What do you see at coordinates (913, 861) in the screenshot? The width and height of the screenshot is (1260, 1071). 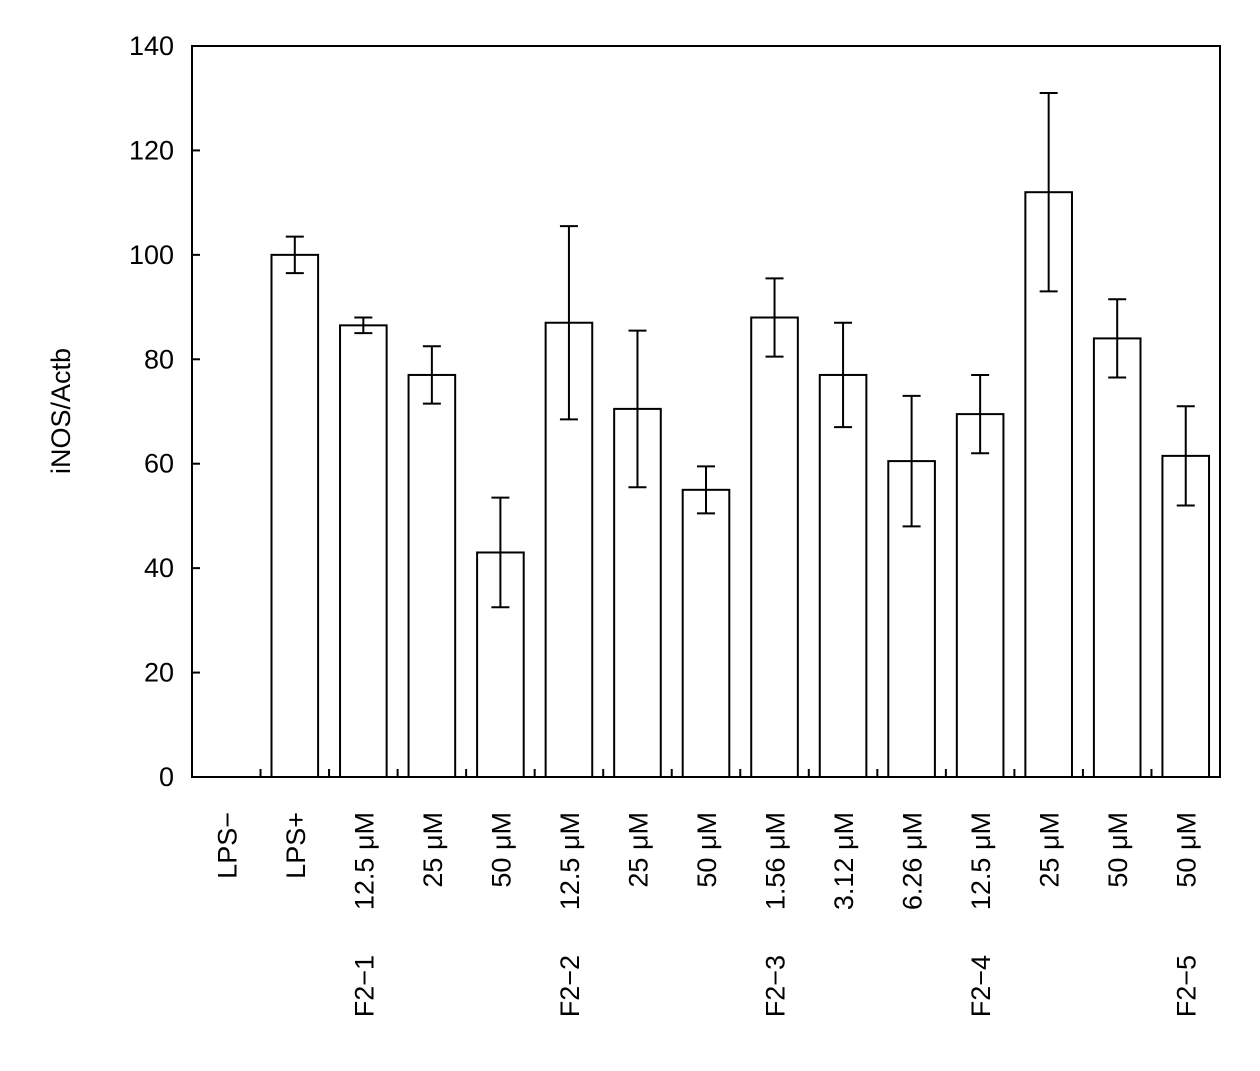 I see `category-label: 6.26 μM` at bounding box center [913, 861].